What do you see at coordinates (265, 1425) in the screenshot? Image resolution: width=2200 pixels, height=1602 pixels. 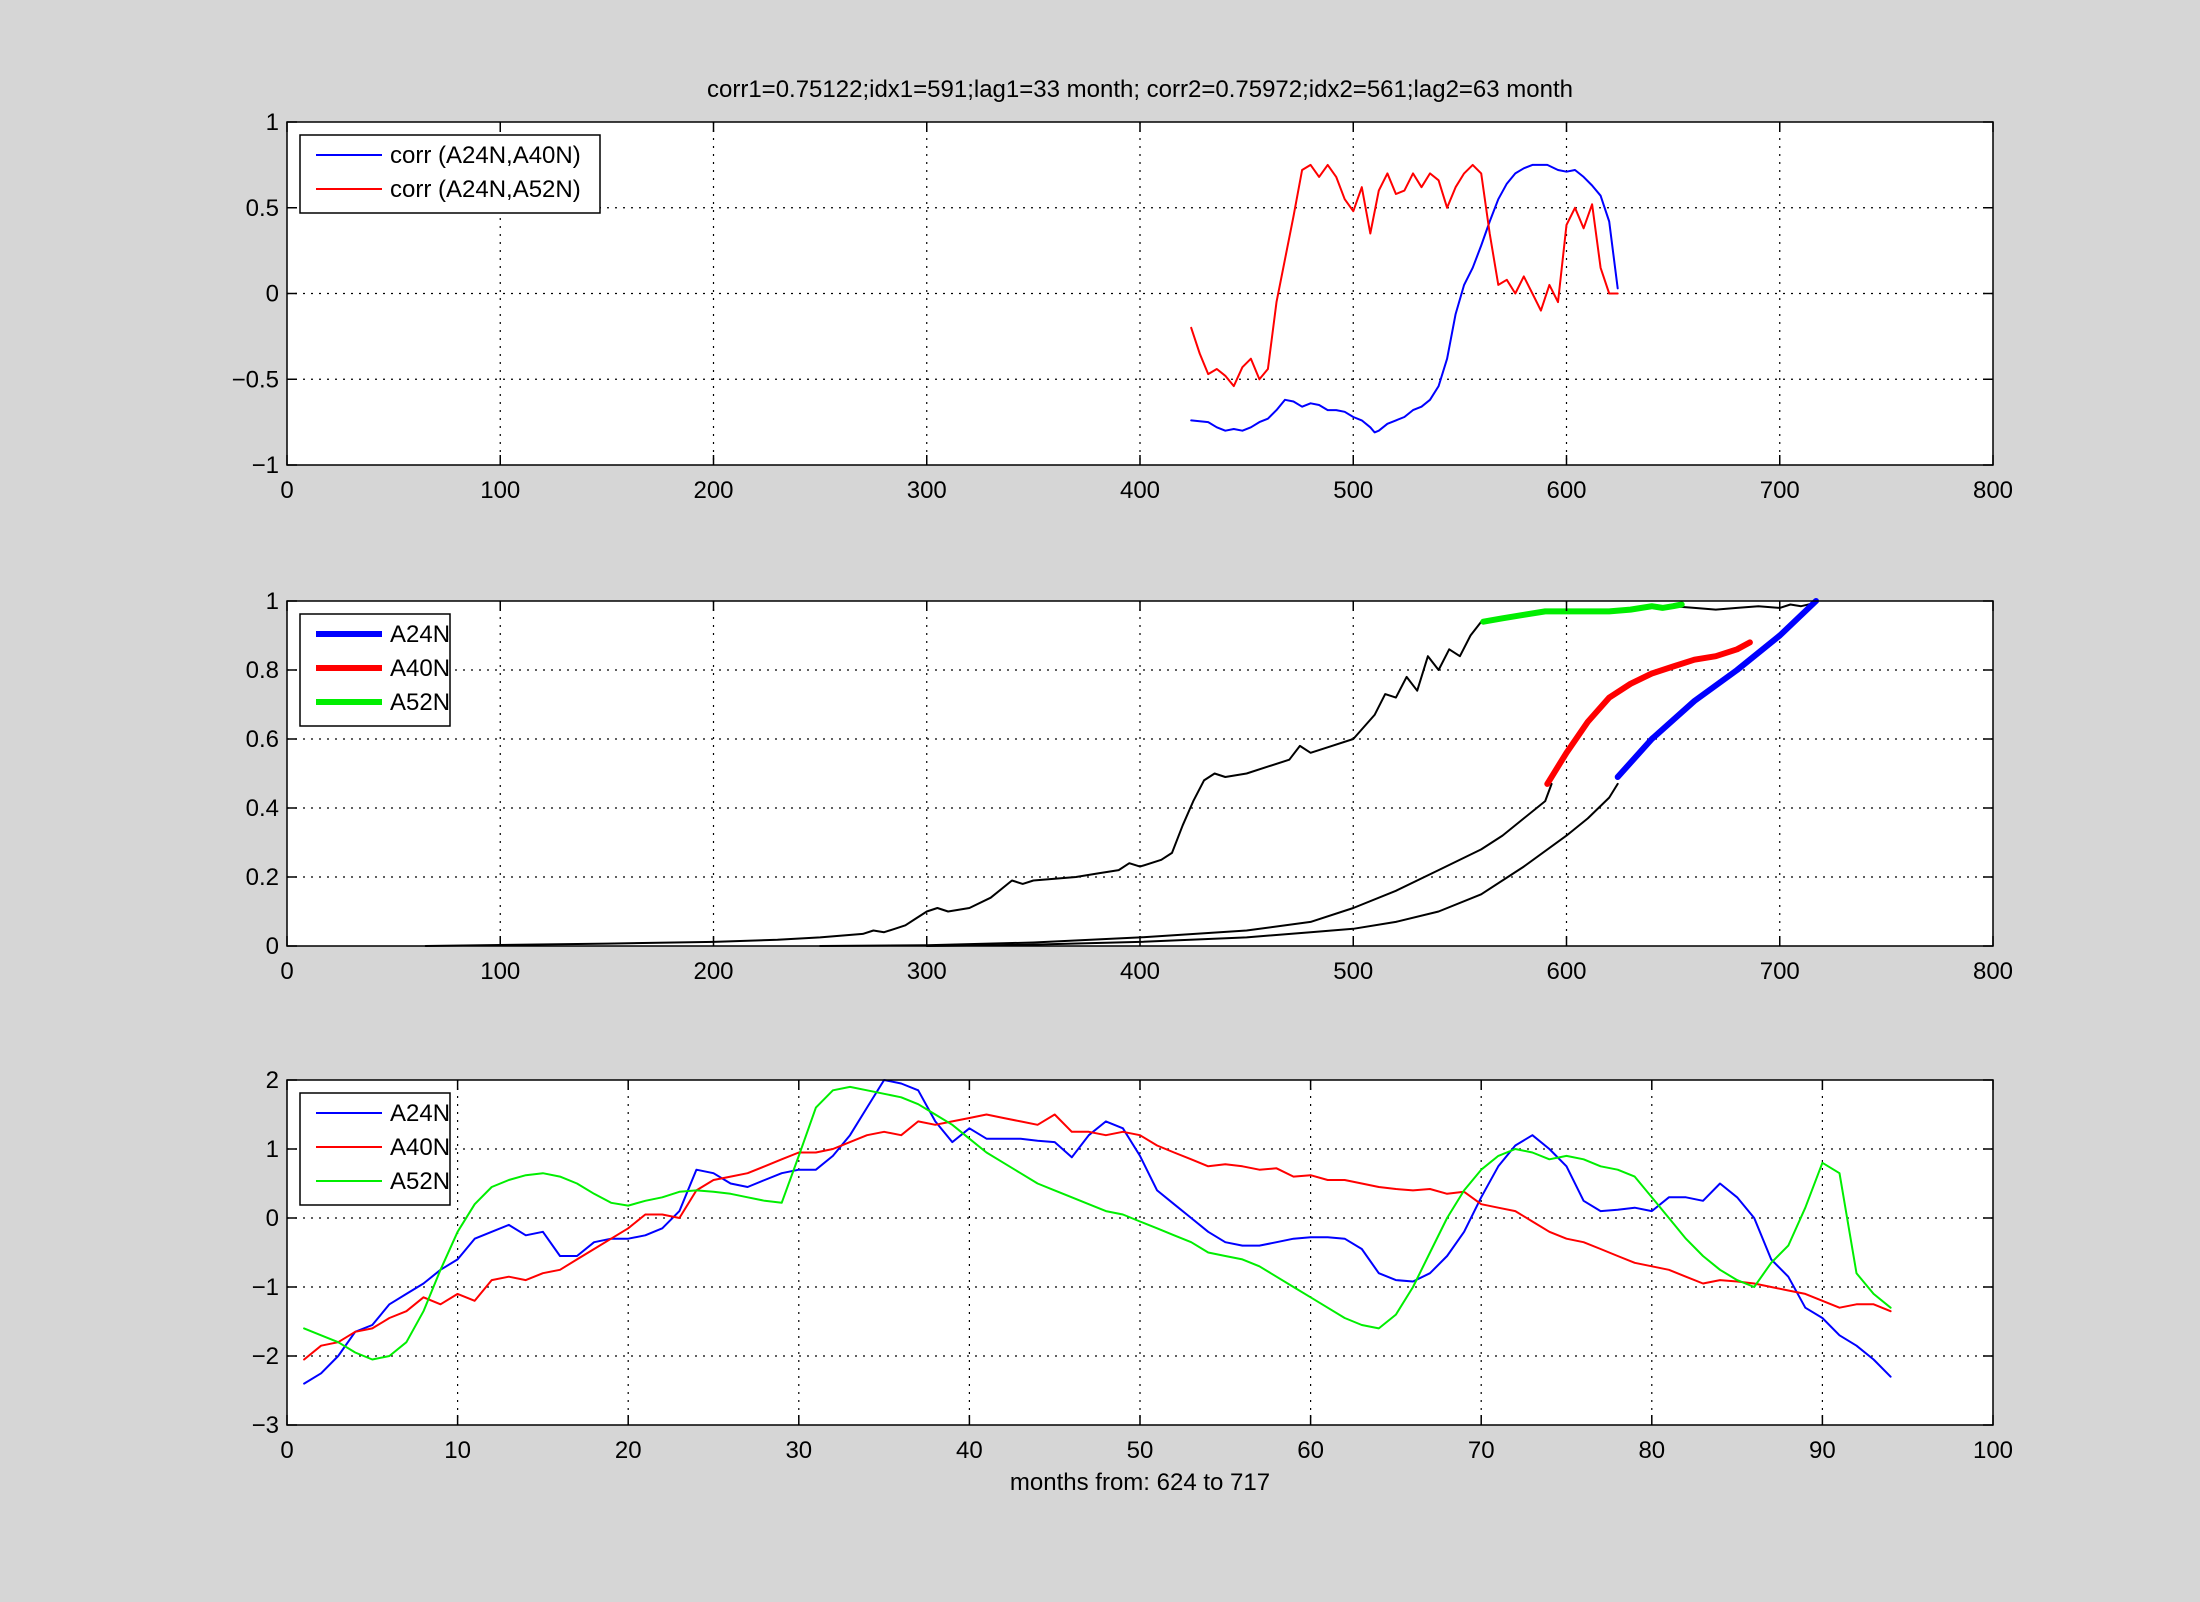 I see `y-tick-label: −3` at bounding box center [265, 1425].